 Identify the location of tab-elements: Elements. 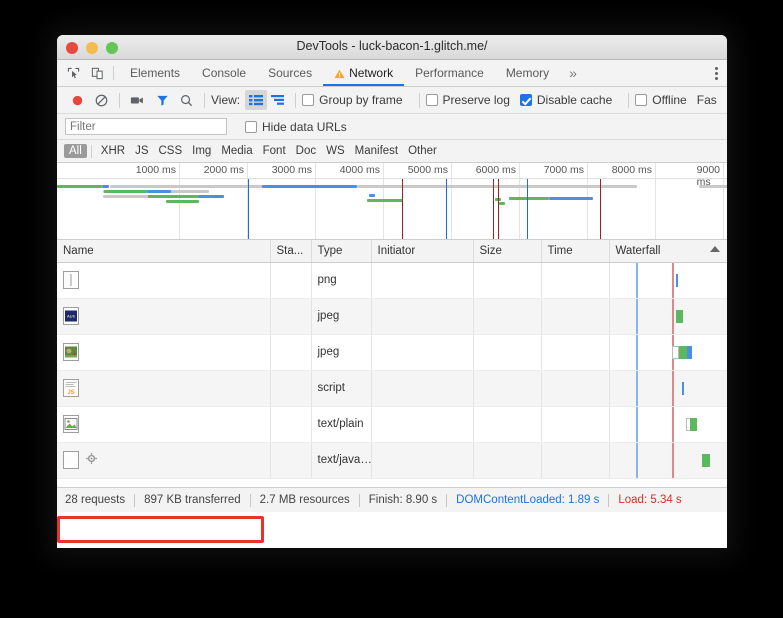
(155, 73).